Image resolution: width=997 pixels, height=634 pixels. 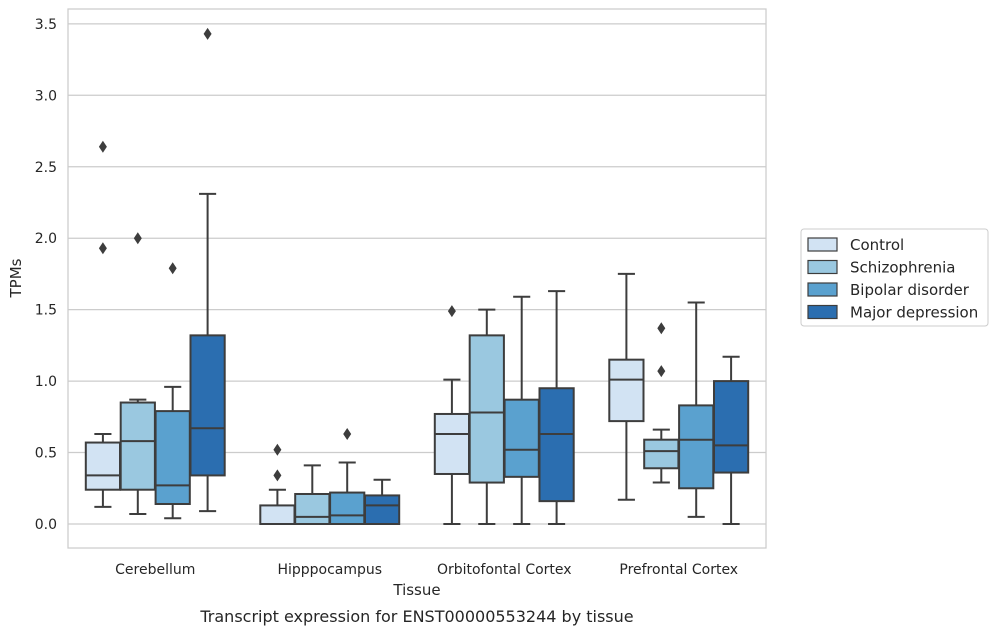 I want to click on y-tick-label: 0.5, so click(x=46, y=454).